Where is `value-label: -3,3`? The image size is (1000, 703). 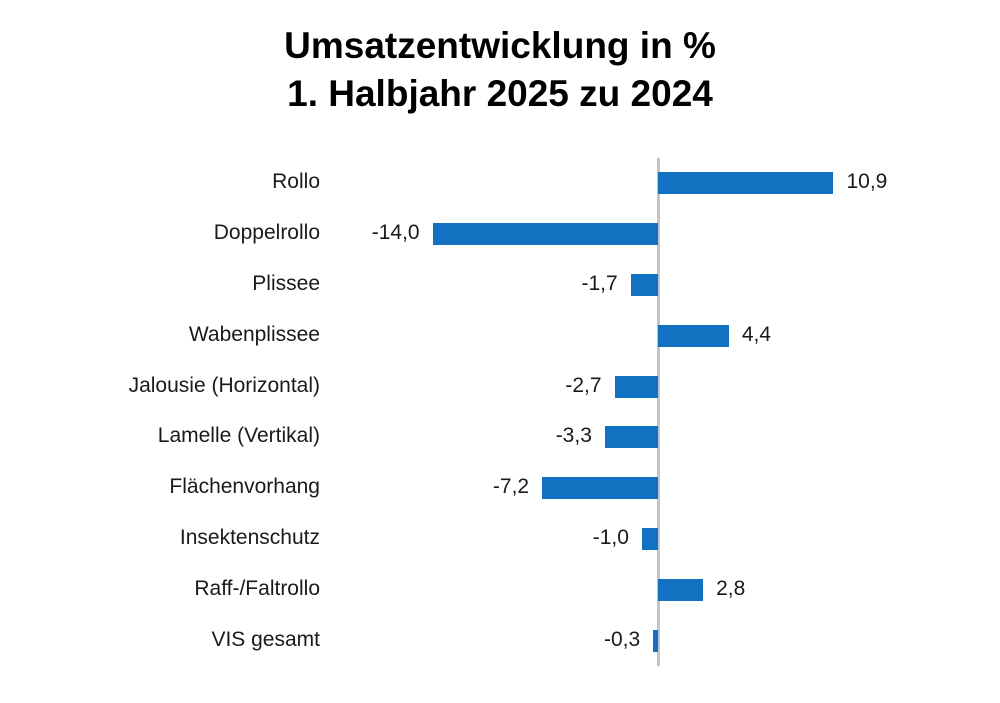 value-label: -3,3 is located at coordinates (573, 436).